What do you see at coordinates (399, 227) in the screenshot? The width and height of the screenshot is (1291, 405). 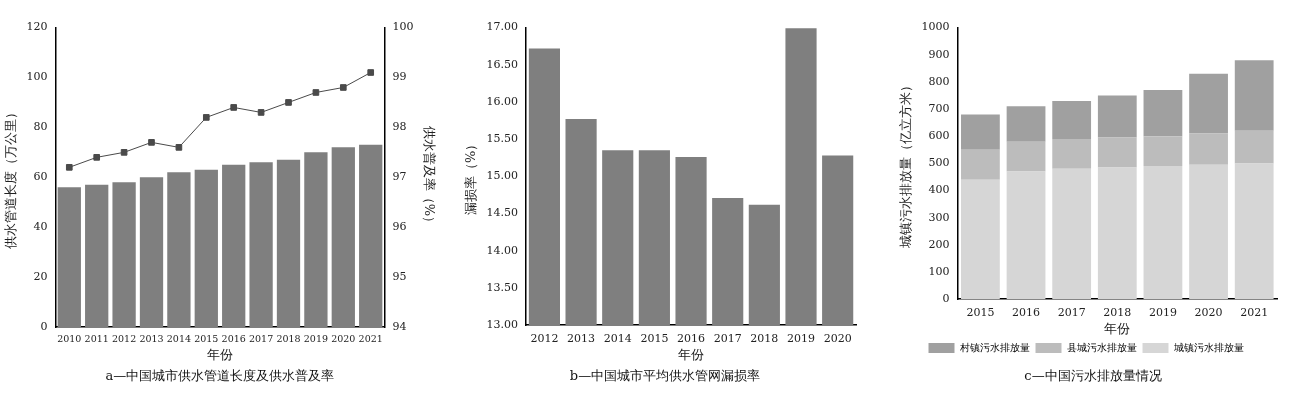 I see `y2-tick-label: 96` at bounding box center [399, 227].